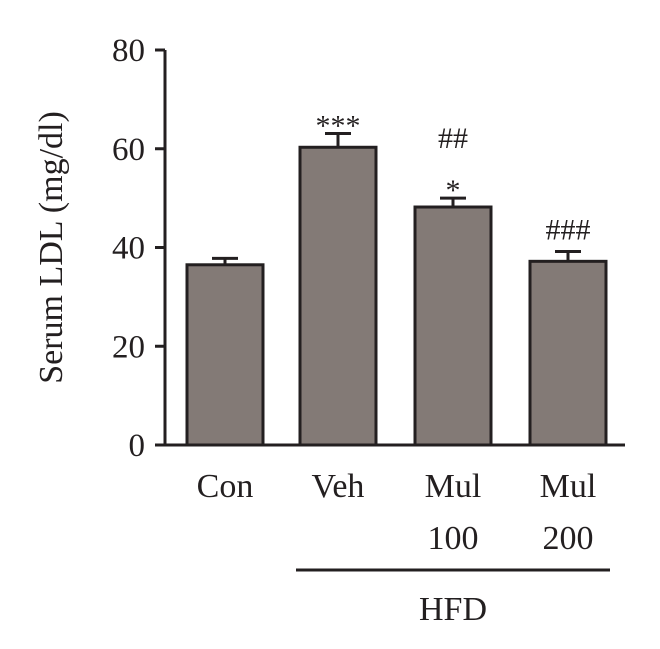 The image size is (660, 649). I want to click on significance-label: ##, so click(453, 138).